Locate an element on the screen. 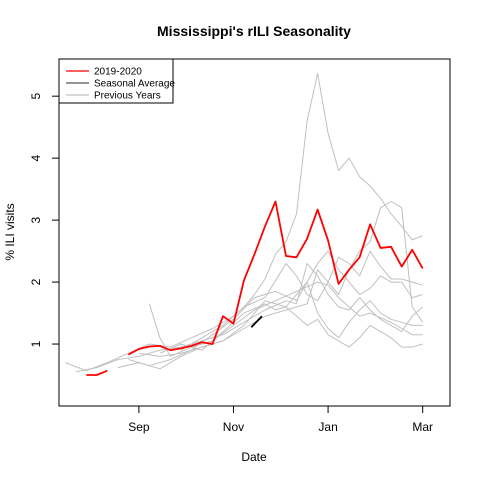  x-tick-label-sep: Sep is located at coordinates (139, 427).